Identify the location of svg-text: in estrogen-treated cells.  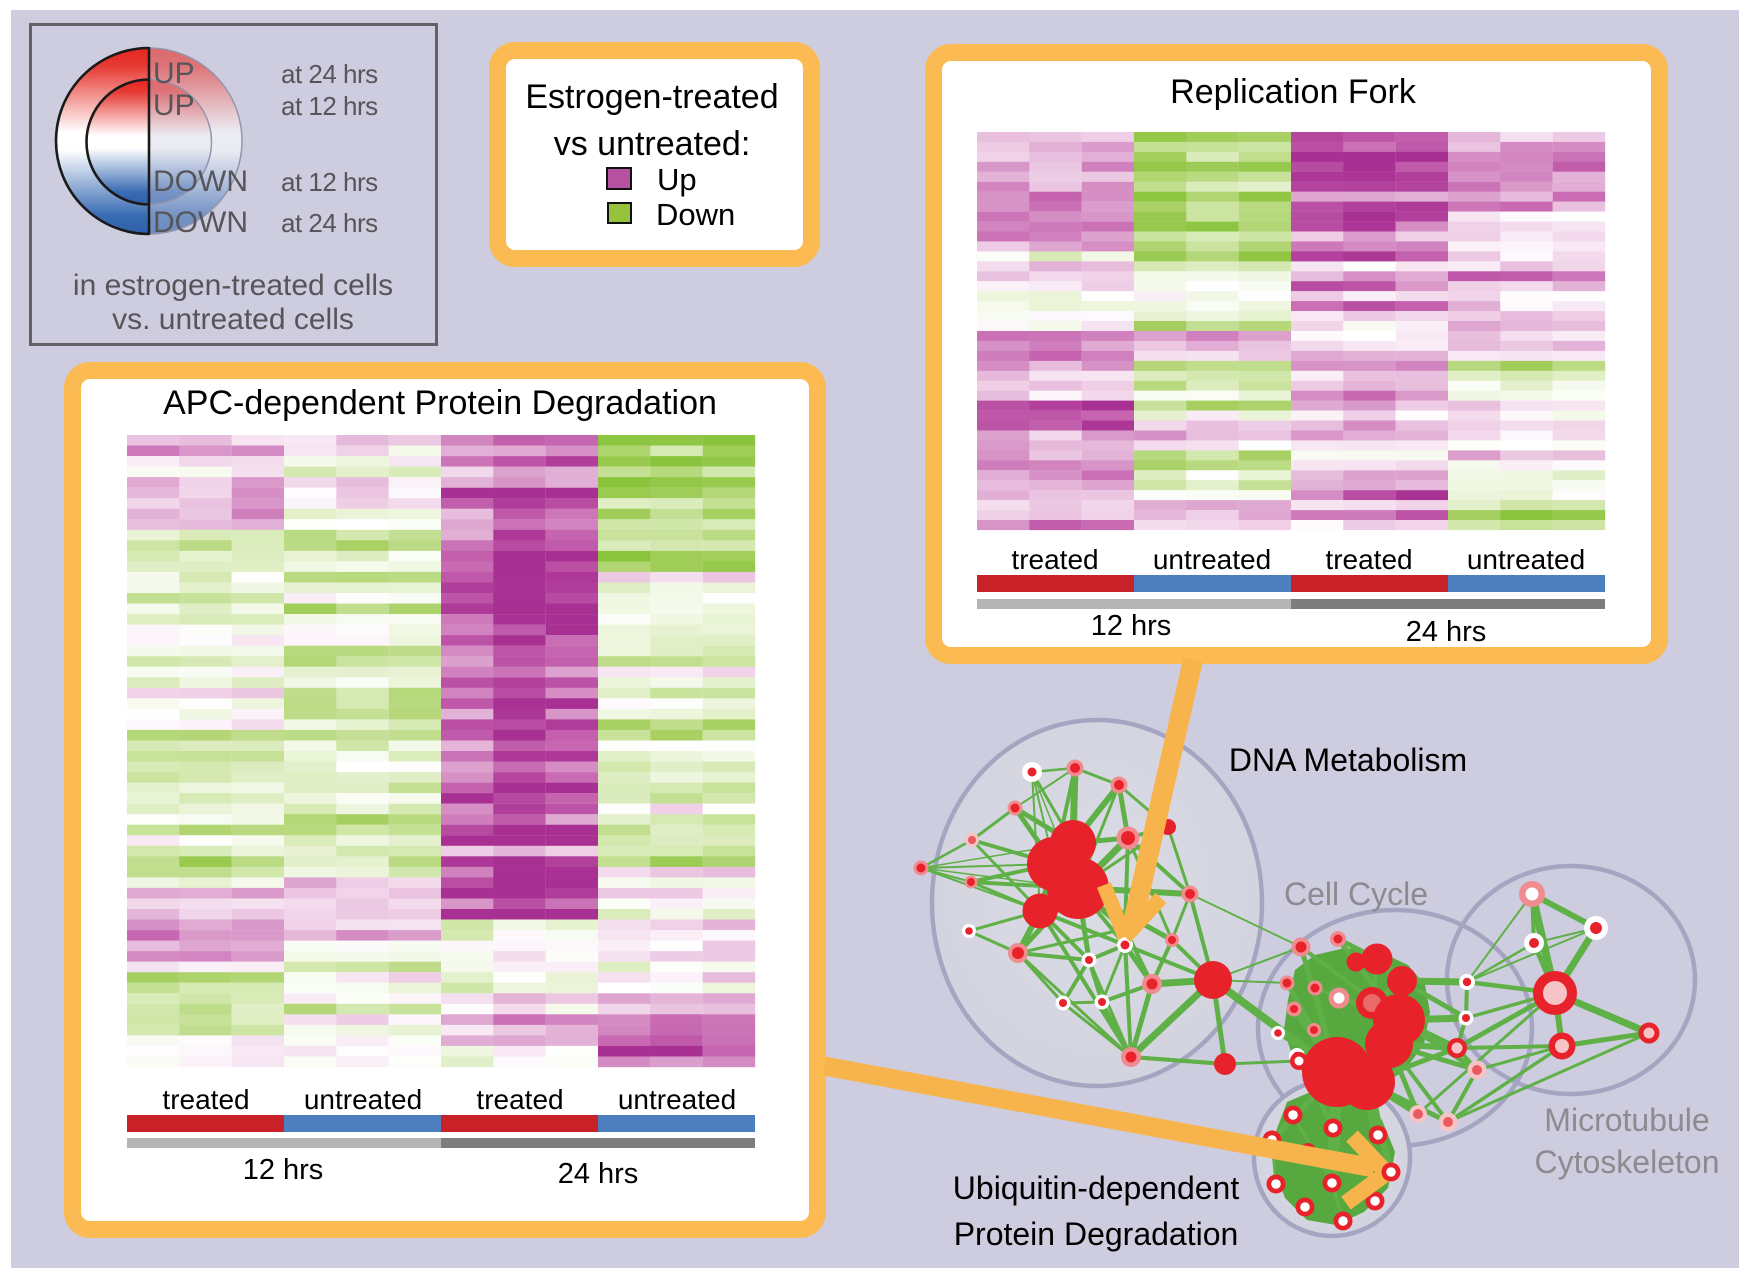
(233, 285).